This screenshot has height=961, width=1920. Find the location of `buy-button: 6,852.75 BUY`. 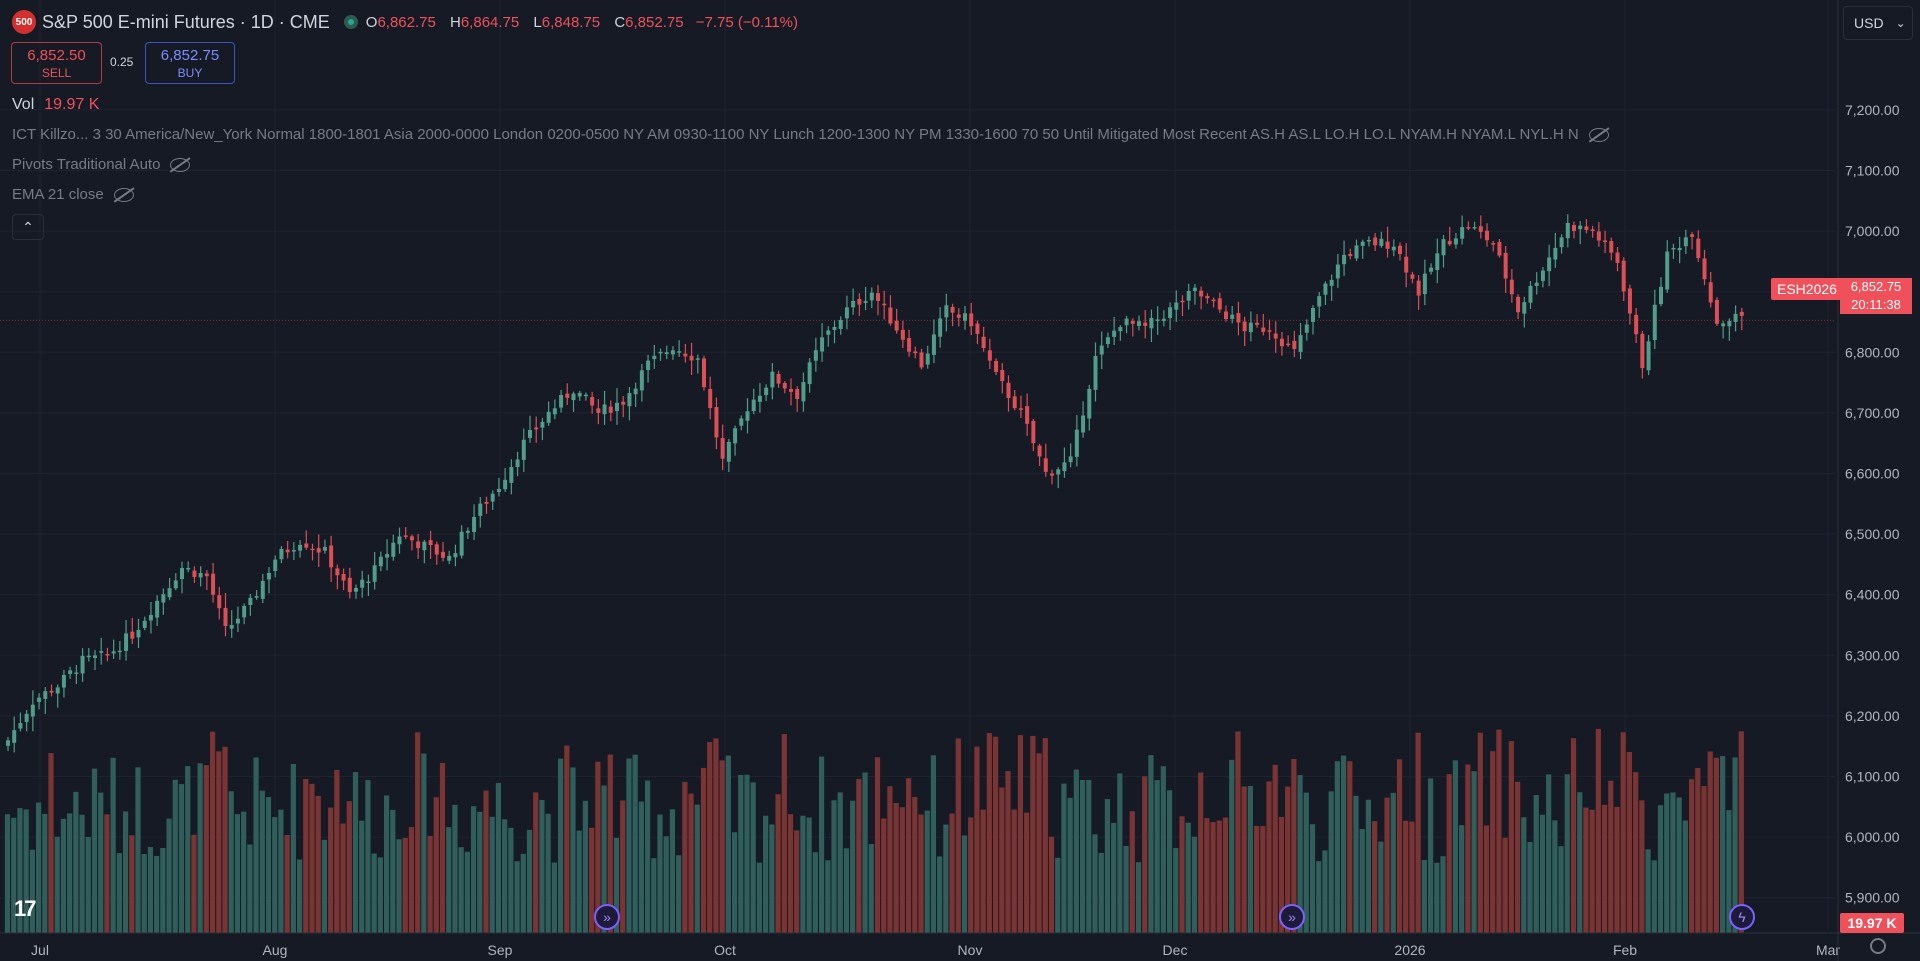

buy-button: 6,852.75 BUY is located at coordinates (190, 63).